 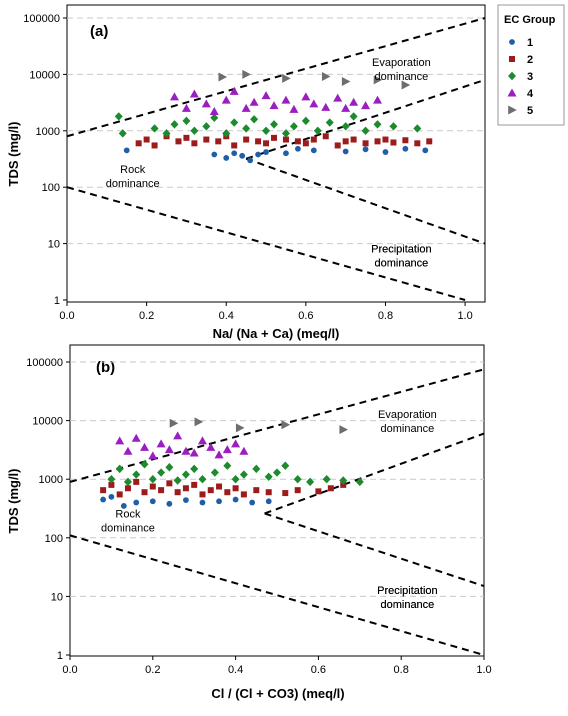 I want to click on panel-b-y-tick-label: 1, so click(x=60, y=656).